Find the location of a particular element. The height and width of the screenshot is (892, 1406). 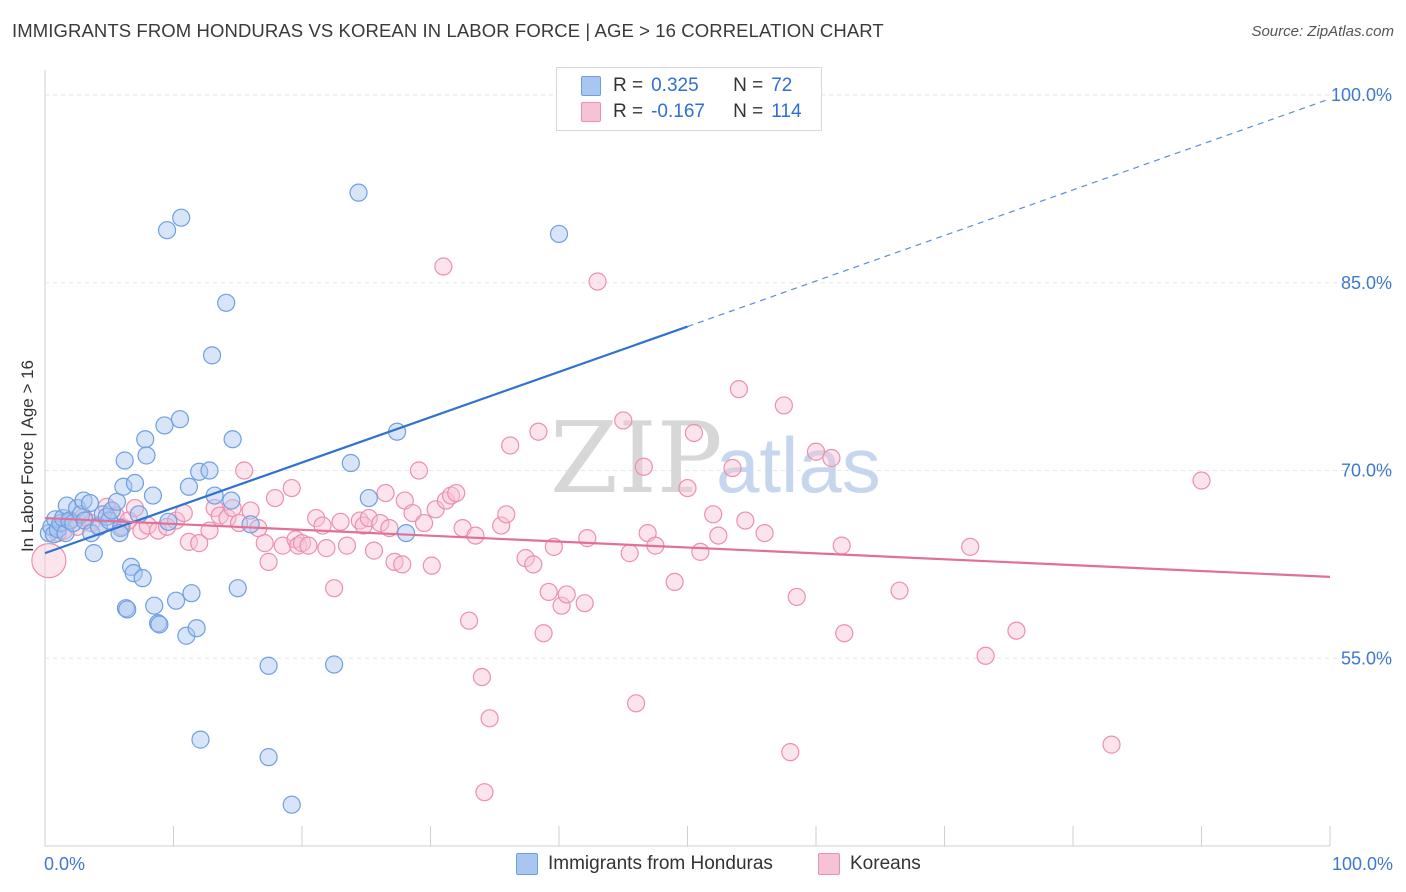

source-credit: Source: ZipAtlas.com is located at coordinates (1322, 31).